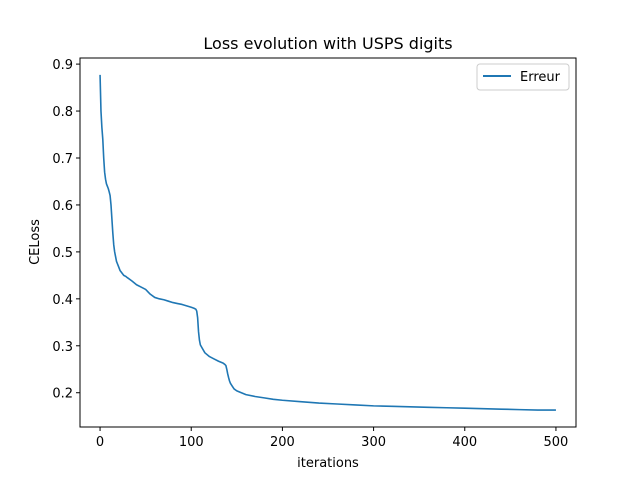 The width and height of the screenshot is (640, 480). What do you see at coordinates (540, 77) in the screenshot?
I see `legend-label-erreur: Erreur` at bounding box center [540, 77].